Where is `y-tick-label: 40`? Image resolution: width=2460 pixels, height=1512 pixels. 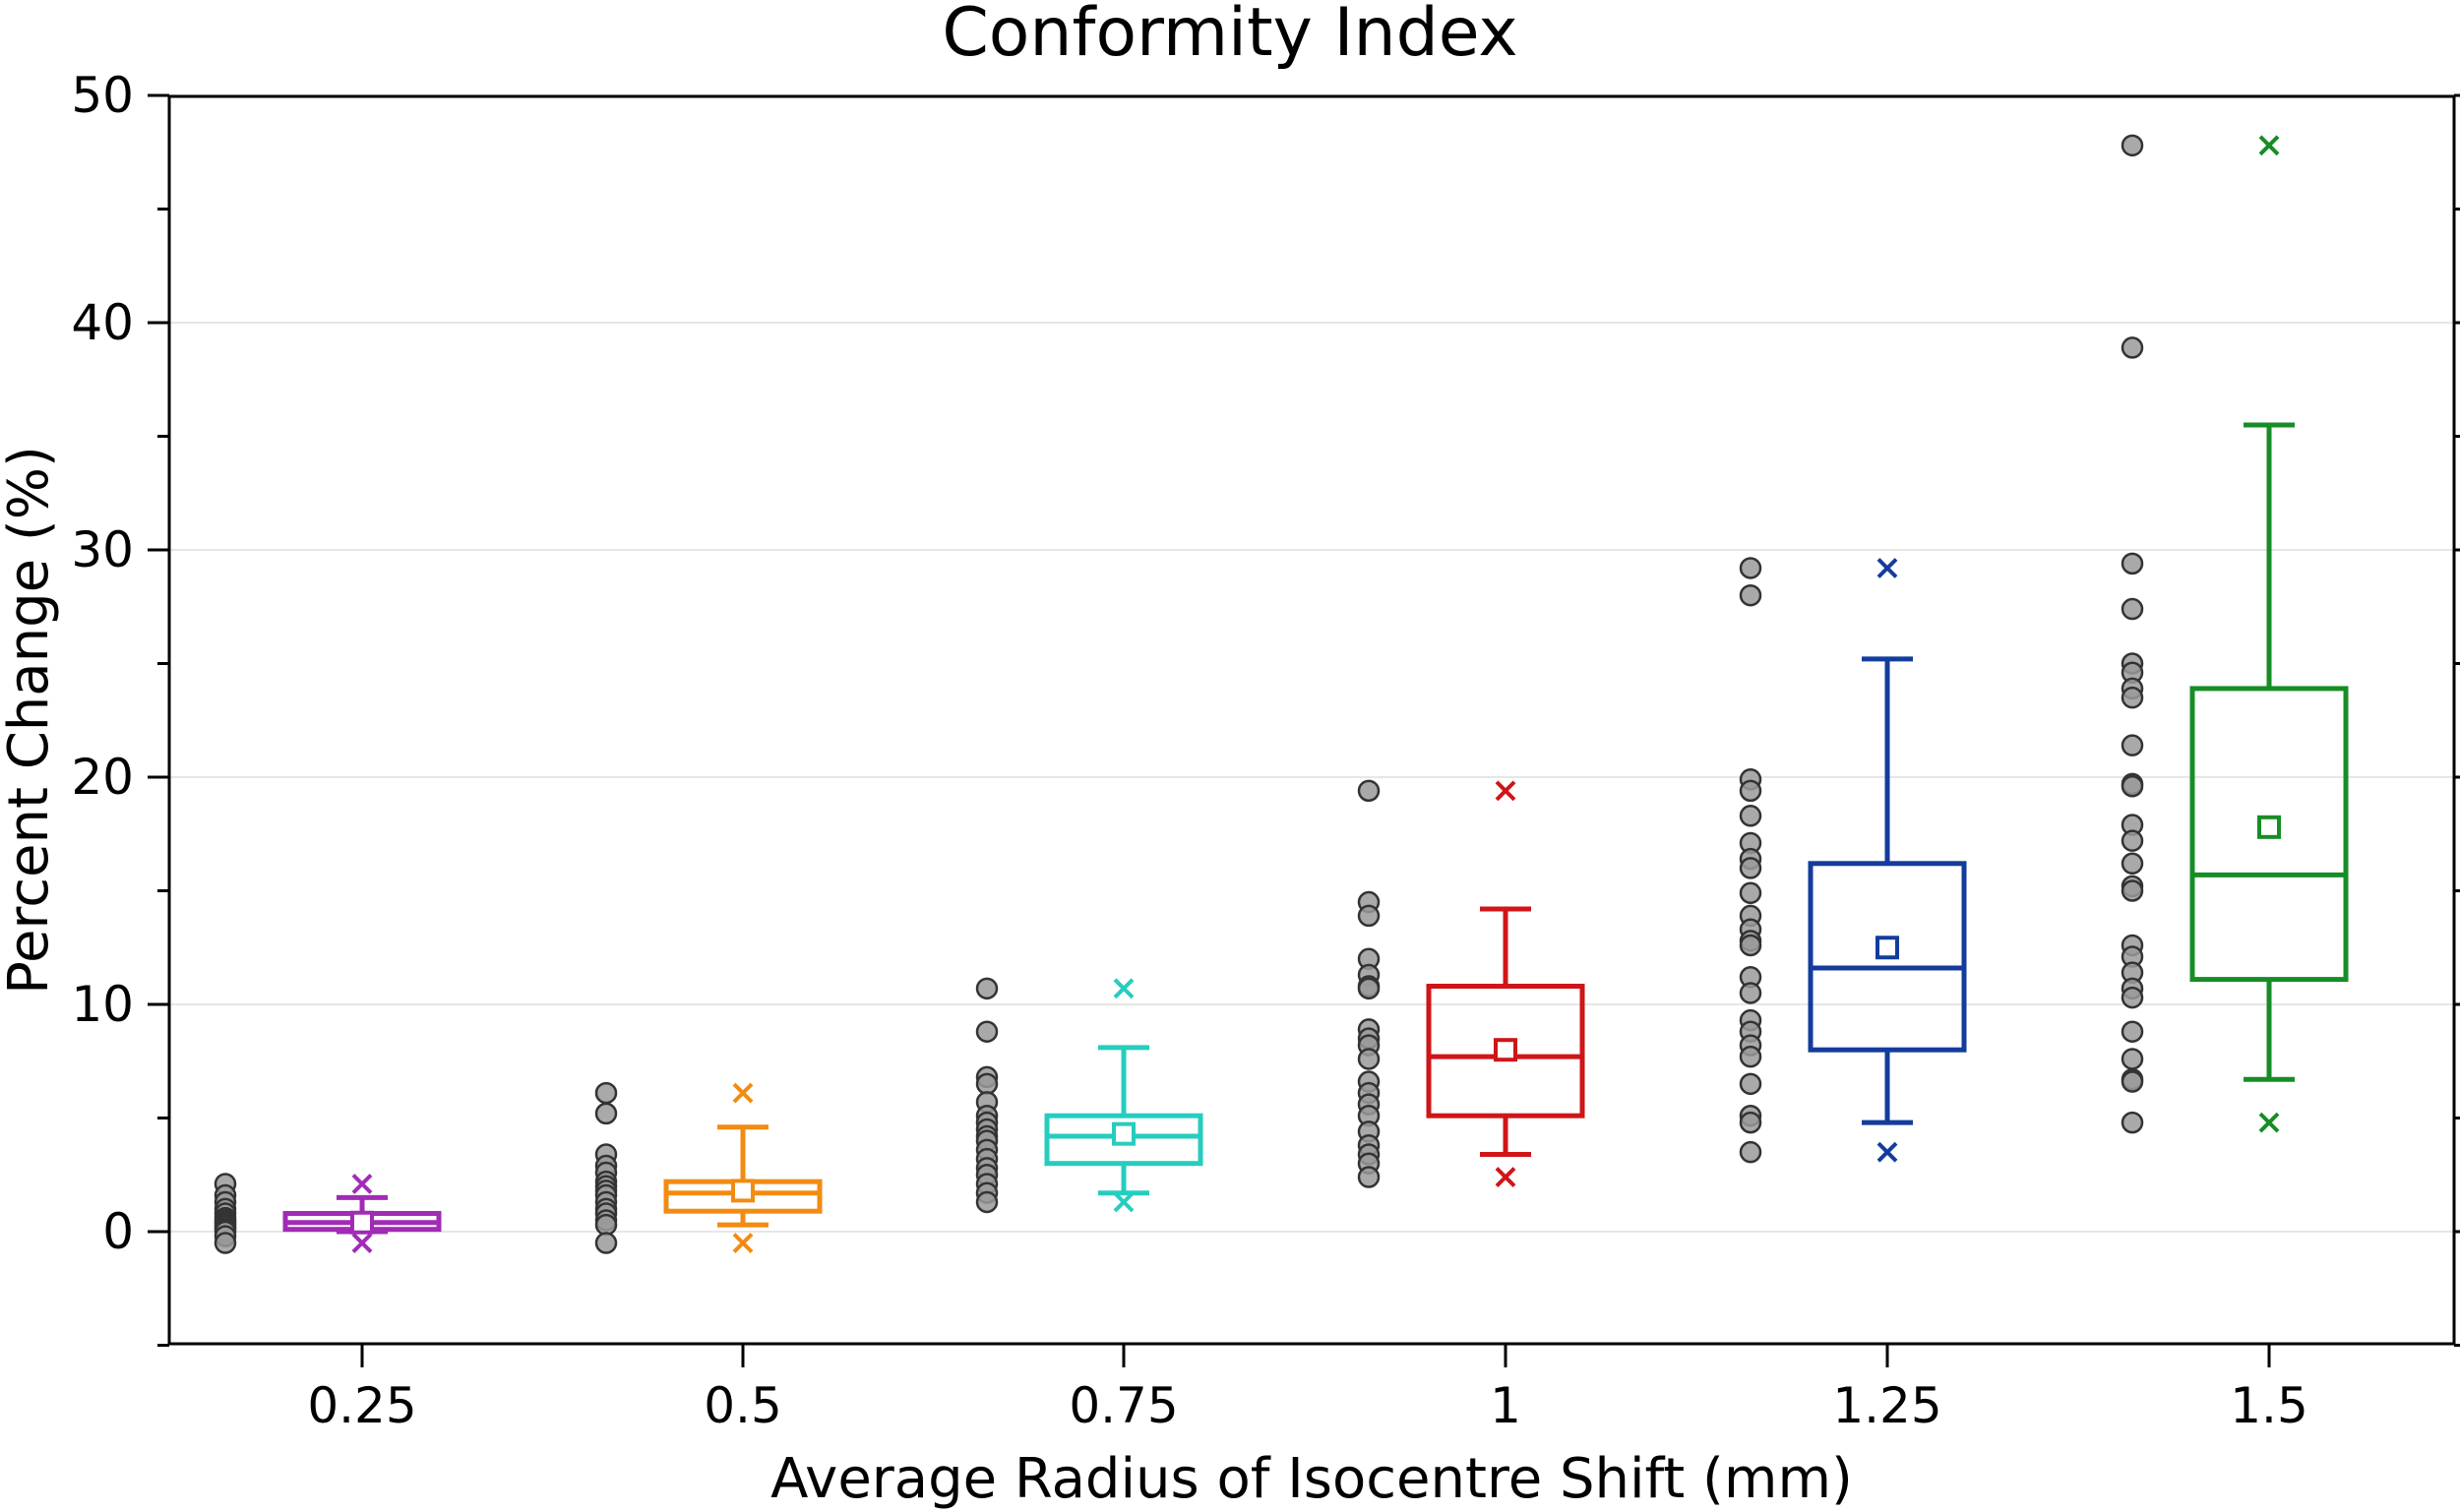
y-tick-label: 40 is located at coordinates (102, 323).